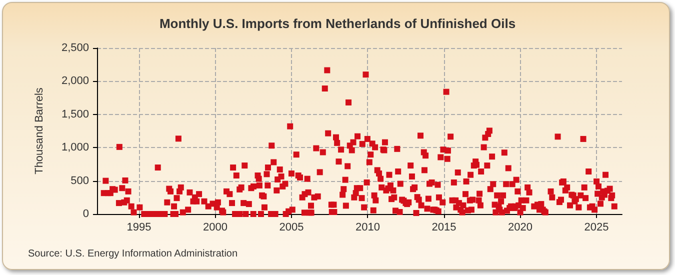 The height and width of the screenshot is (275, 675). I want to click on x-tick-label: 2005, so click(291, 228).